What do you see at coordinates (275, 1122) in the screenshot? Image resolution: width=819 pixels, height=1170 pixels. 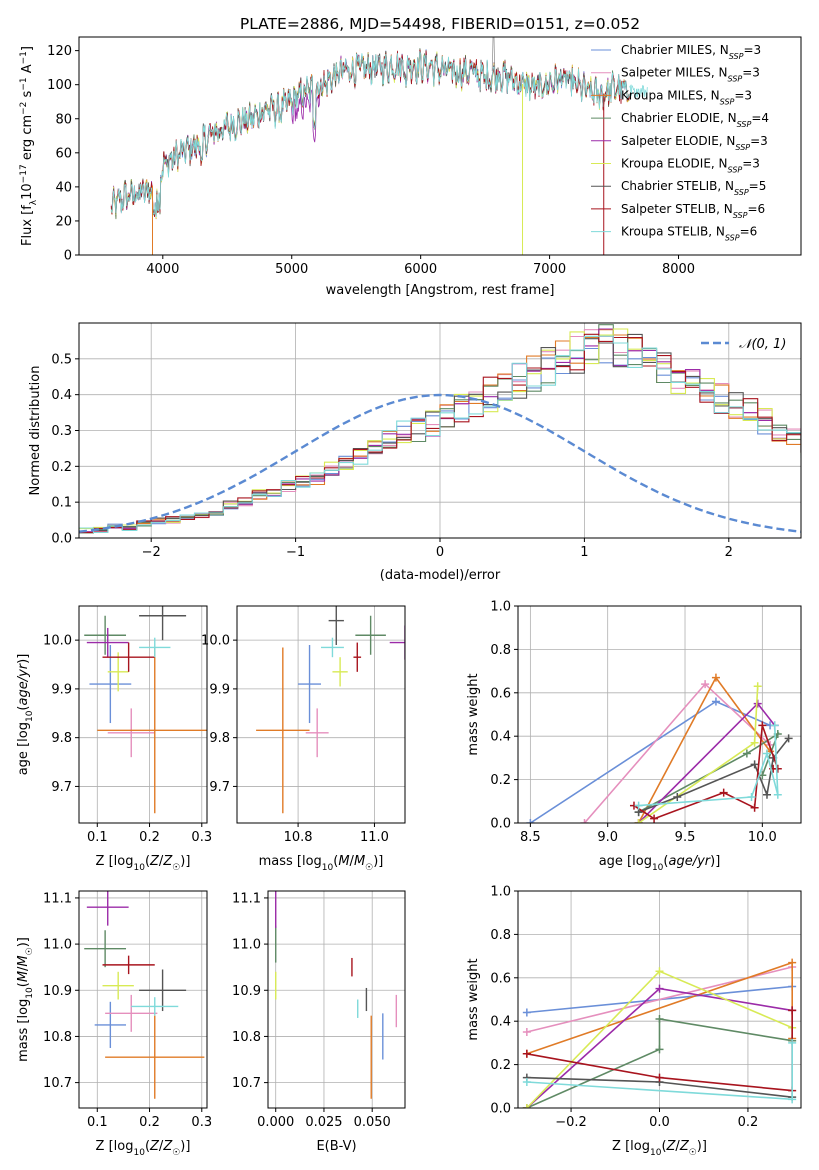 I see `x-tick-label: 0.000` at bounding box center [275, 1122].